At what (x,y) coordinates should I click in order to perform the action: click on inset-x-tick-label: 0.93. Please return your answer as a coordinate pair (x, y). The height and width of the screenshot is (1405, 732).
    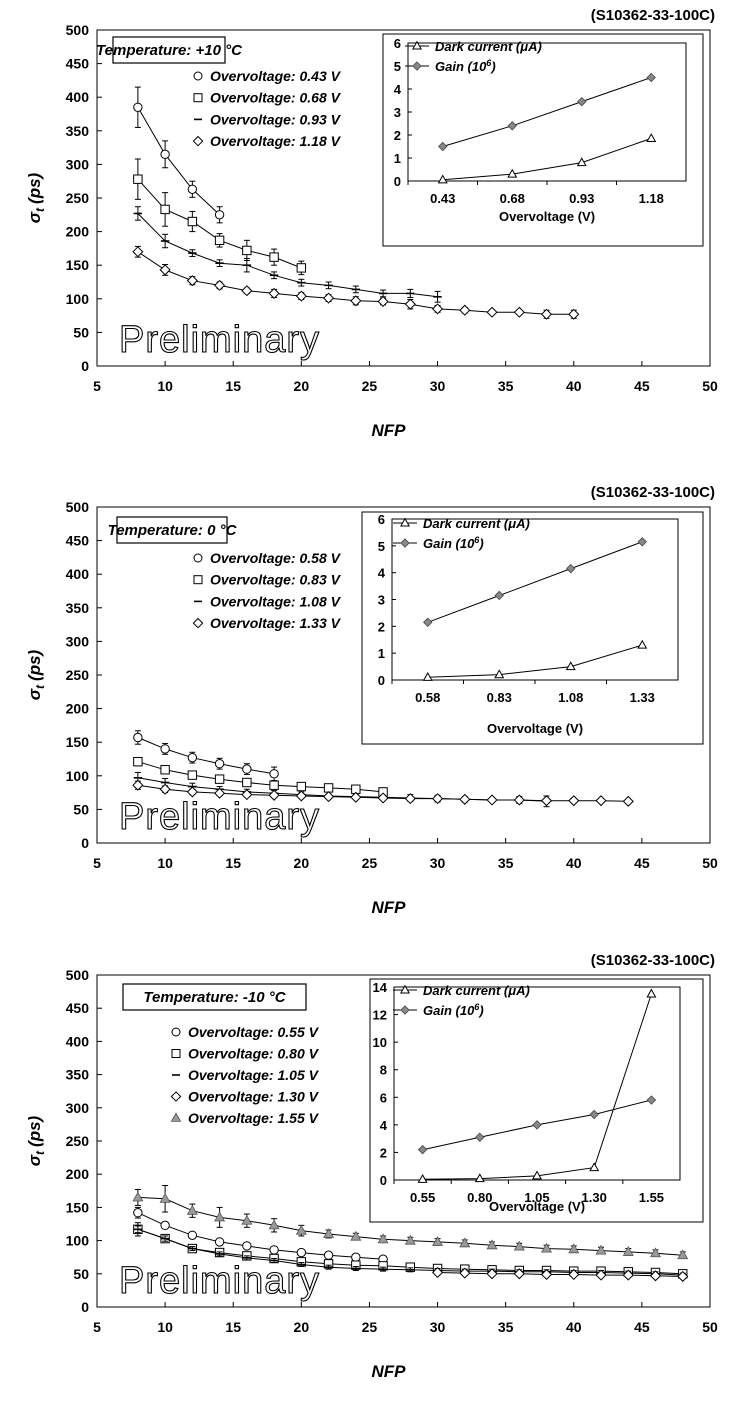
    Looking at the image, I should click on (581, 198).